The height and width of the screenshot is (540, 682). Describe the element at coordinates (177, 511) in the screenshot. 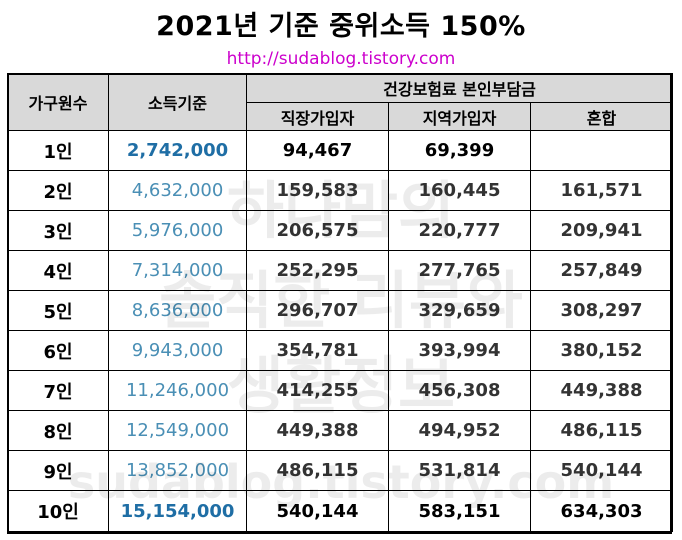

I see `income-cell: 15,154,000` at that location.